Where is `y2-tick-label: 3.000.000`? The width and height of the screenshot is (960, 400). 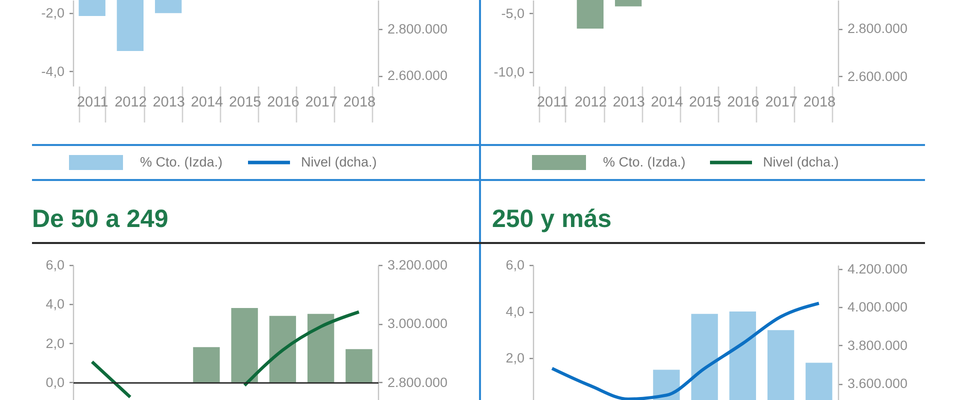 y2-tick-label: 3.000.000 is located at coordinates (418, 324).